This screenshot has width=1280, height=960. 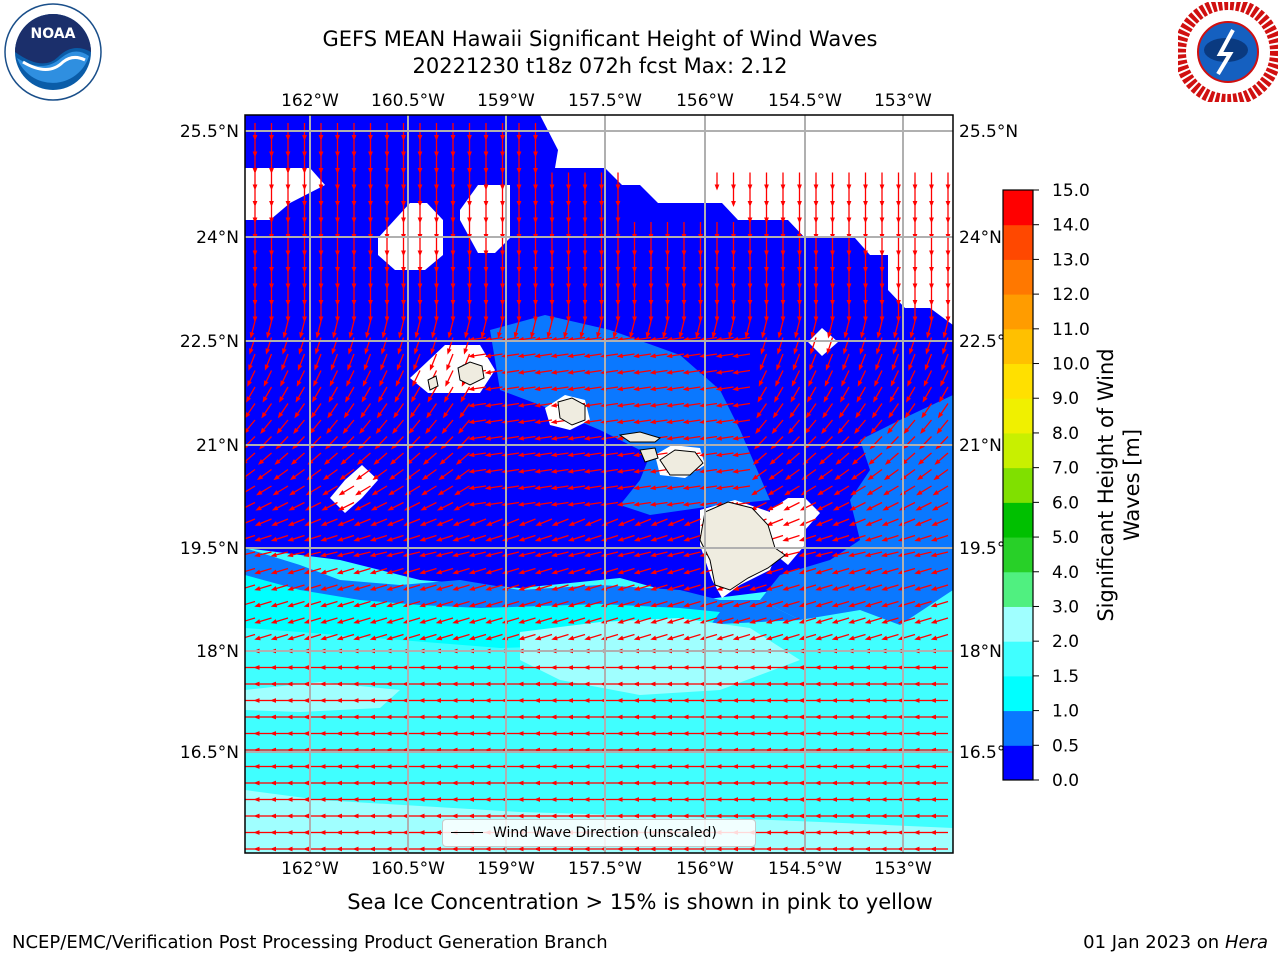 What do you see at coordinates (600, 66) in the screenshot?
I see `map-subtitle: 20221230 t18z 072h fcst Max: 2.12` at bounding box center [600, 66].